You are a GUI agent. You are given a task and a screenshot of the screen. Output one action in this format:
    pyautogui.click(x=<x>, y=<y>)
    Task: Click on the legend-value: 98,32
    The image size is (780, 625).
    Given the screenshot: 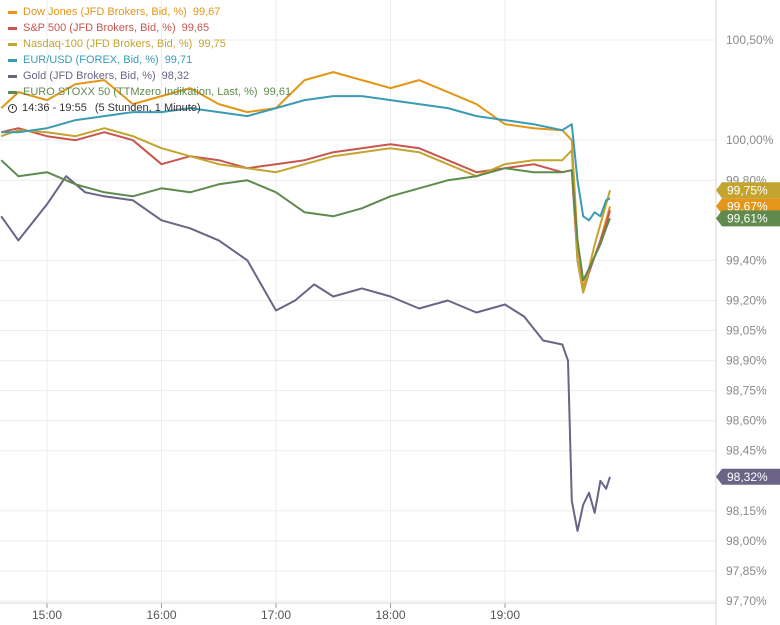 What is the action you would take?
    pyautogui.click(x=175, y=76)
    